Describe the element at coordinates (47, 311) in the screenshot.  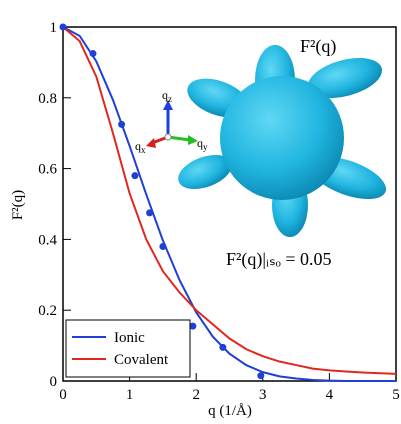
I see `y-tick-label: 0.2` at that location.